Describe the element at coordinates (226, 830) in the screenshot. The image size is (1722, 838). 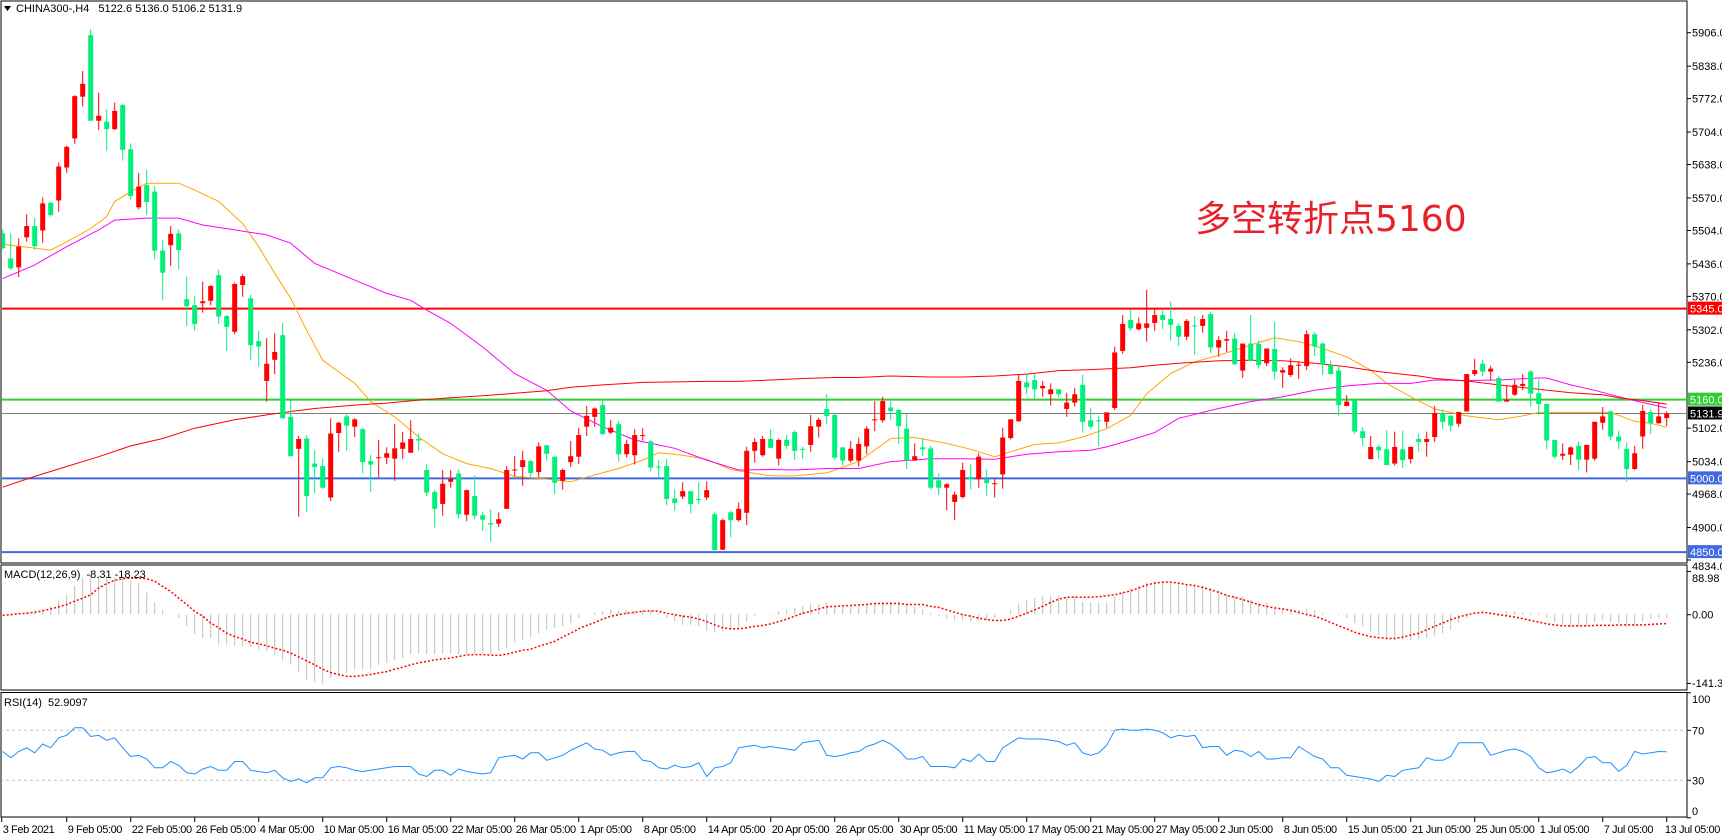
I see `time-tick-label: 26 Feb 05:00` at that location.